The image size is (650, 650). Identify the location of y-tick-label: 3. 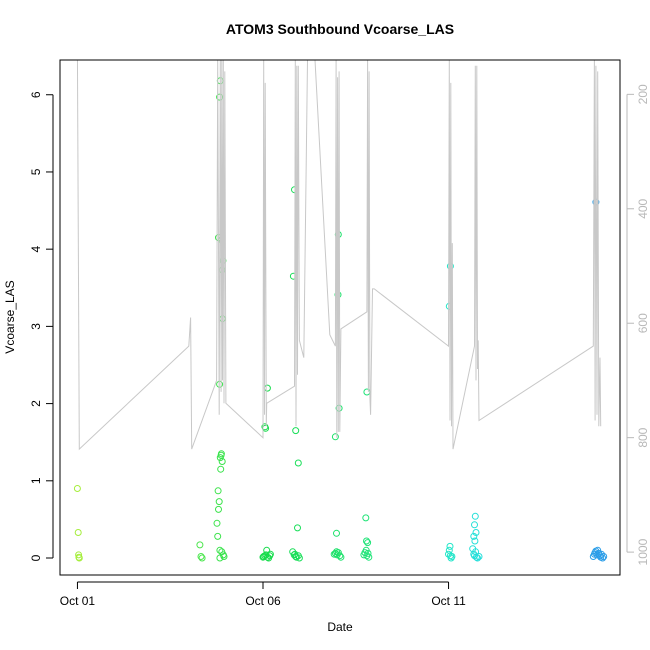
(36, 326).